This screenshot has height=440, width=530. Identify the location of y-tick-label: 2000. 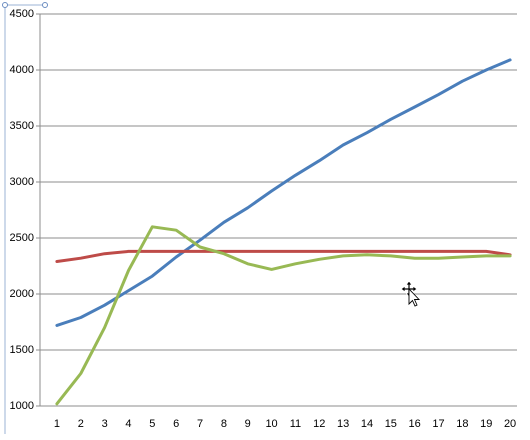
(22, 294).